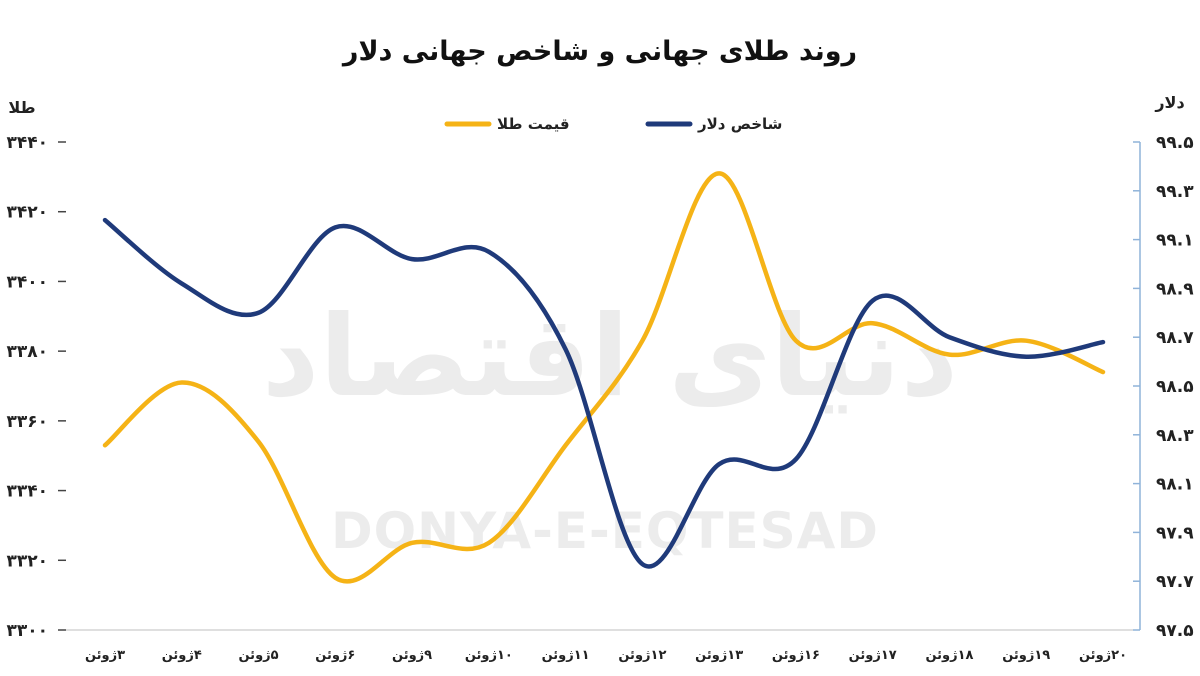 The height and width of the screenshot is (676, 1200). Describe the element at coordinates (1175, 338) in the screenshot. I see `right-tick-label: ۹۸.۷` at that location.